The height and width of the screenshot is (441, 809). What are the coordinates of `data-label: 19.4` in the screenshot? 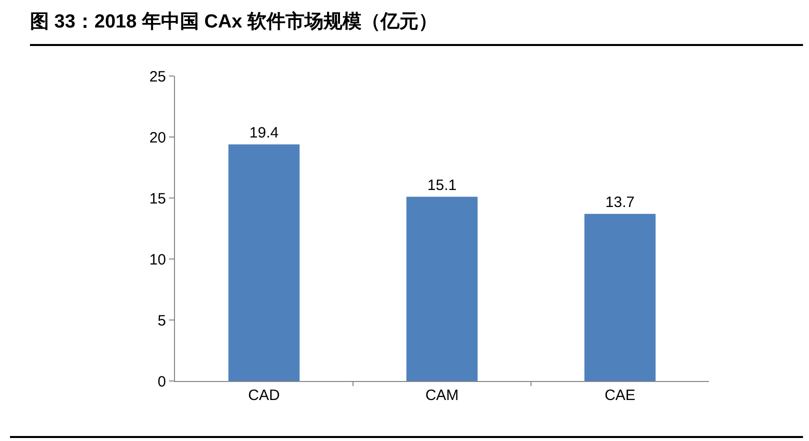 It's located at (264, 133).